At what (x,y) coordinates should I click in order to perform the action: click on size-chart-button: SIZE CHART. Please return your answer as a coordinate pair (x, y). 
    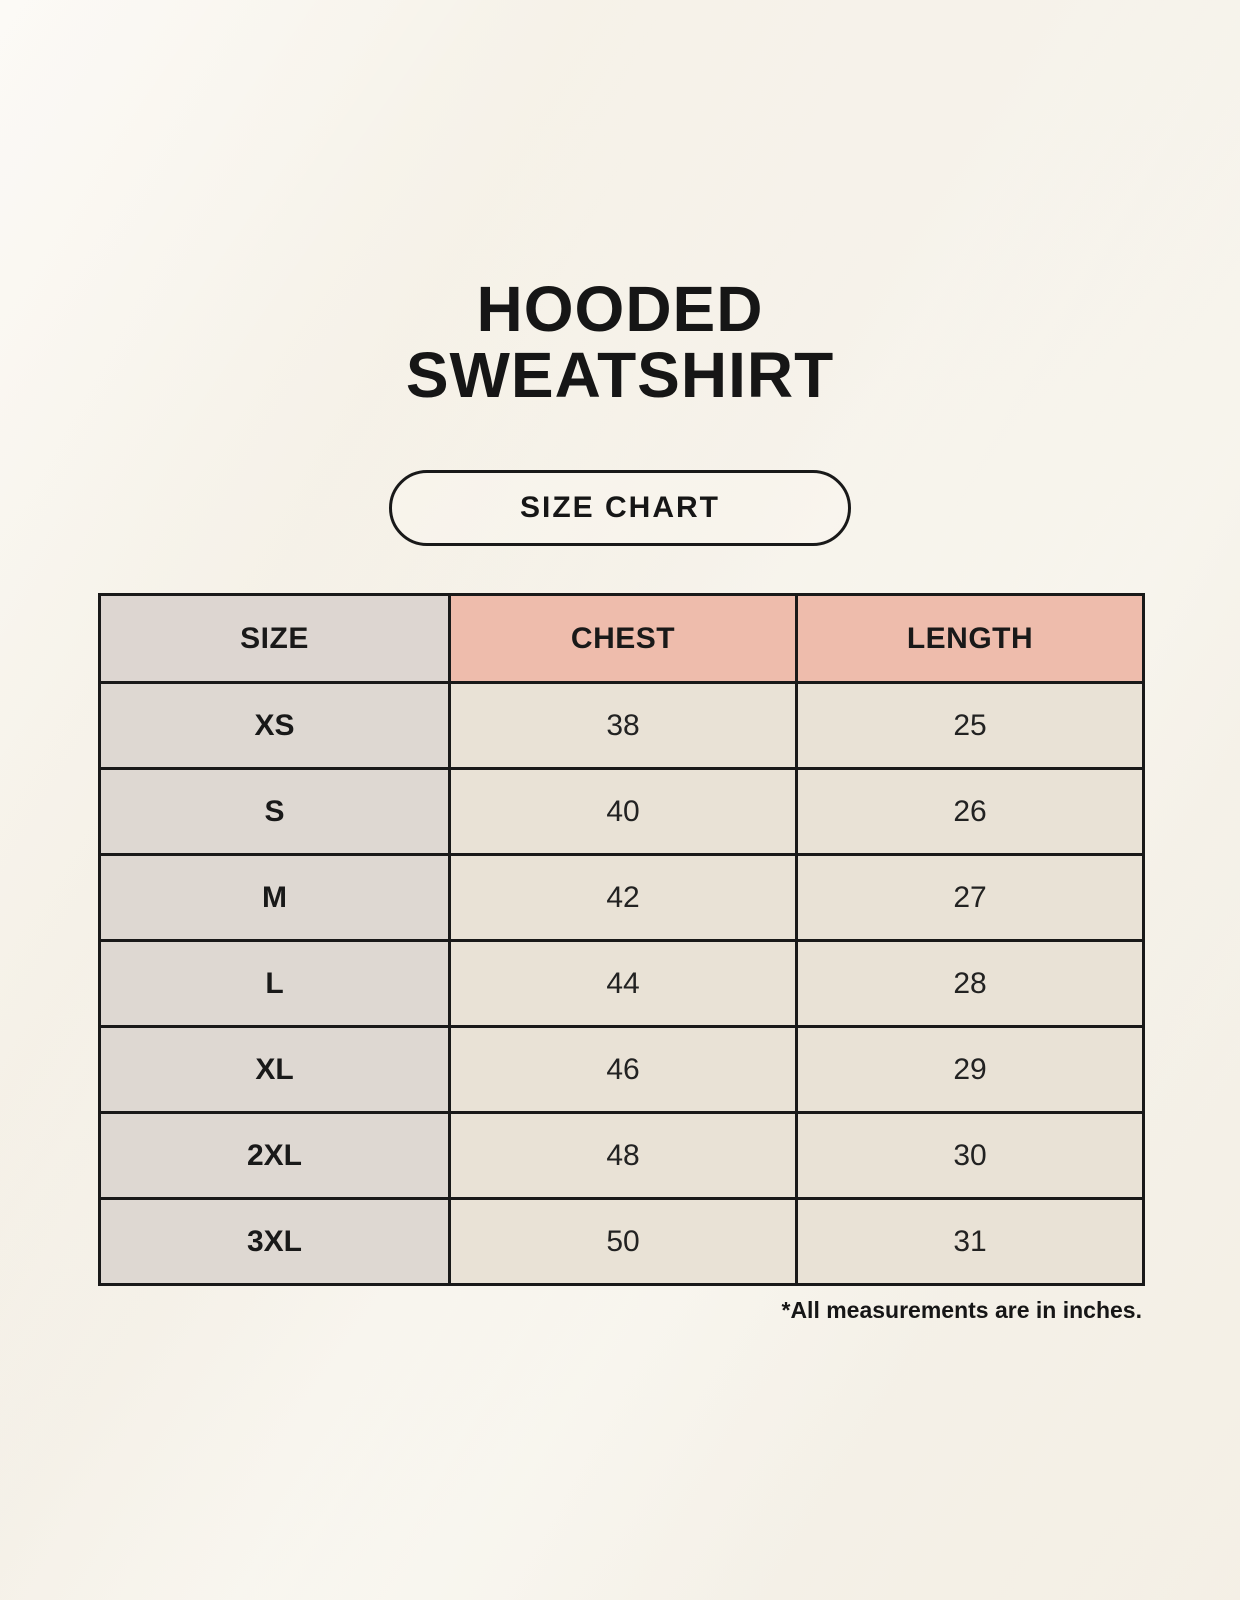
    Looking at the image, I should click on (620, 508).